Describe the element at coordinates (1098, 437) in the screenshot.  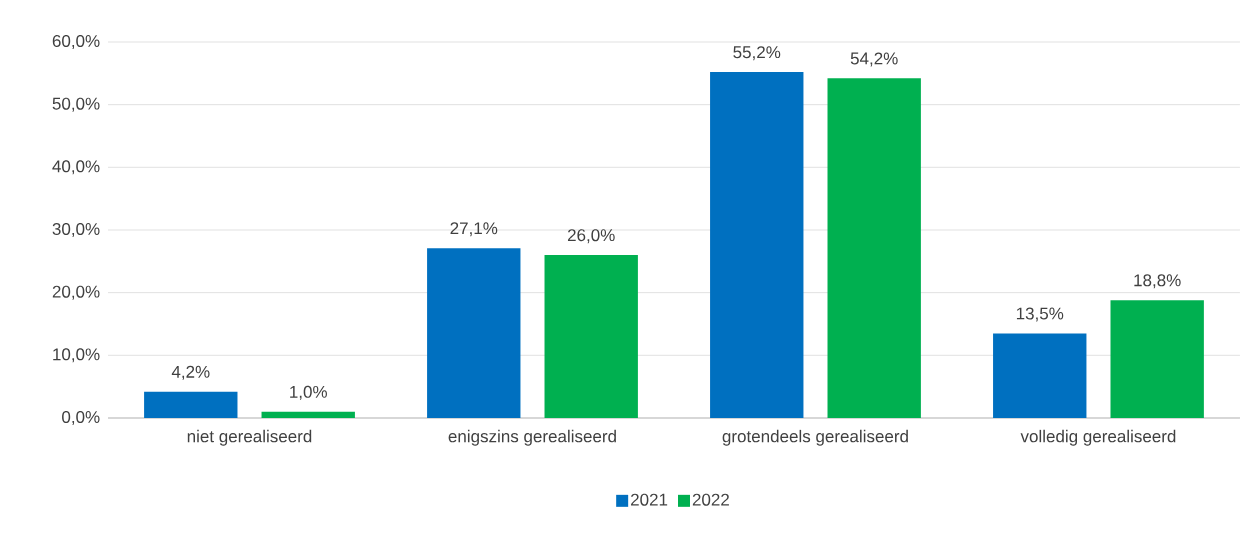
I see `x-tick-label: volledig gerealiseerd` at that location.